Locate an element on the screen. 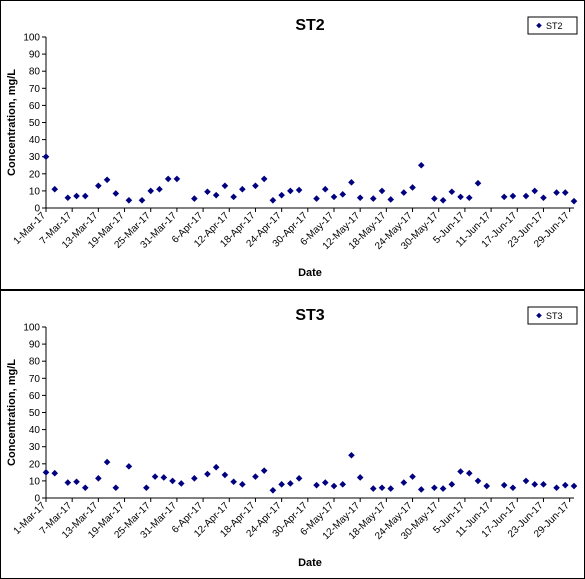 This screenshot has width=585, height=579. legend-box is located at coordinates (552, 25).